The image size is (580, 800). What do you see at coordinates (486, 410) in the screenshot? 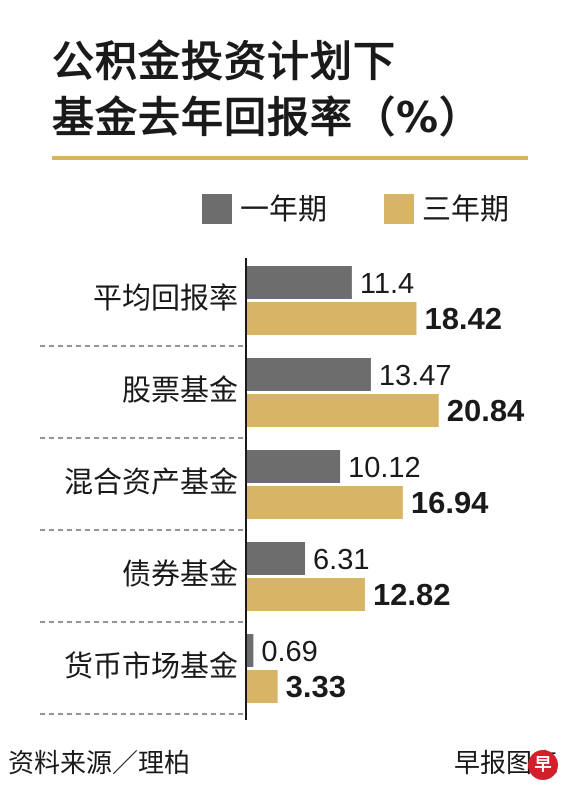
I see `data-label-three-year: 20.84` at bounding box center [486, 410].